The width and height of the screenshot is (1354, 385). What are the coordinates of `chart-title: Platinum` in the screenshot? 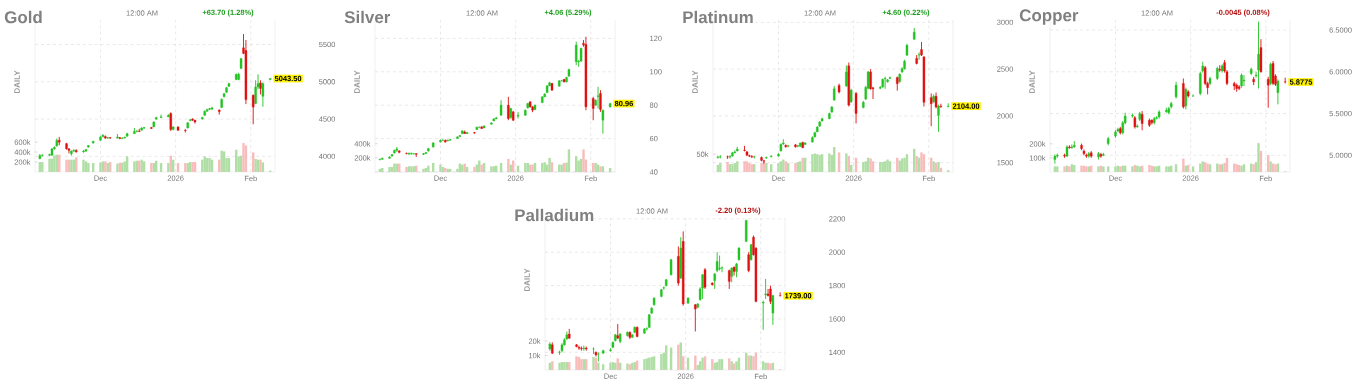 It's located at (718, 17).